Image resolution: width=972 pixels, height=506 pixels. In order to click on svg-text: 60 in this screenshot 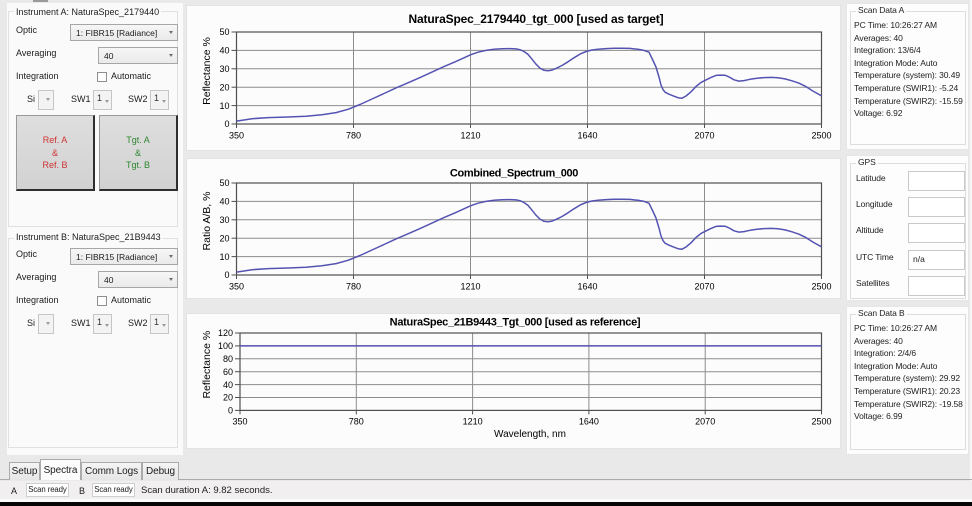, I will do `click(228, 372)`.